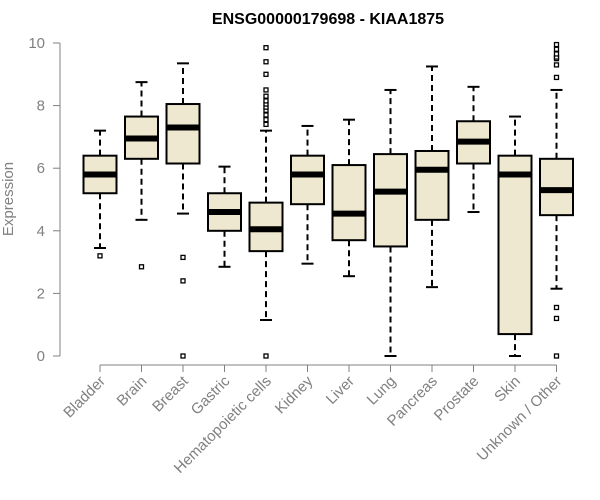 Image resolution: width=600 pixels, height=500 pixels. I want to click on x-tick-label: Lung, so click(382, 391).